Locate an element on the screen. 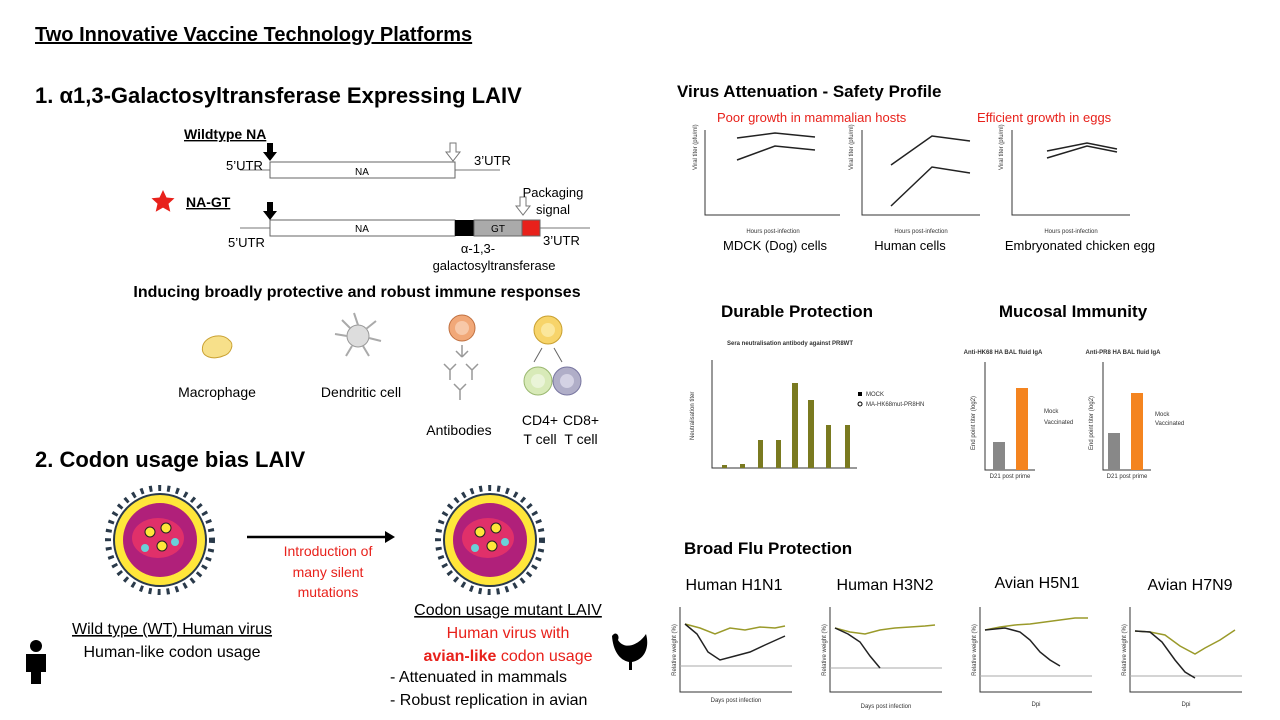  panel-title: Durable Protection is located at coordinates (797, 311).